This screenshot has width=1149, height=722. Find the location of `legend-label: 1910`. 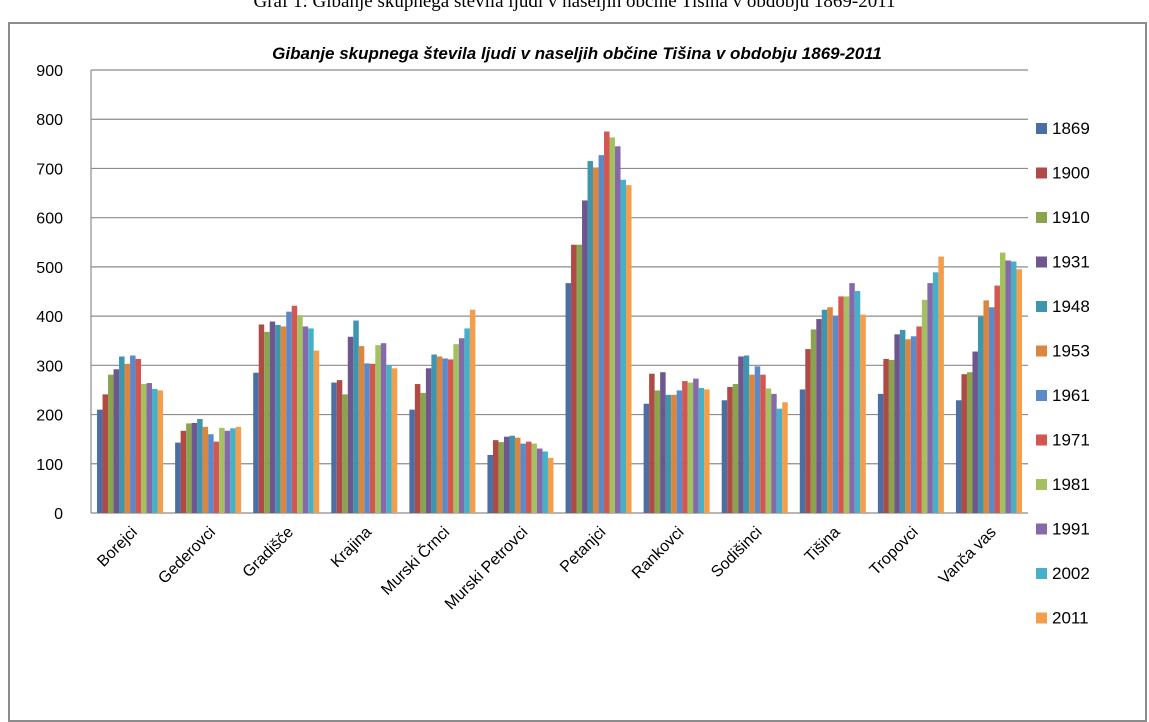

legend-label: 1910 is located at coordinates (1071, 217).